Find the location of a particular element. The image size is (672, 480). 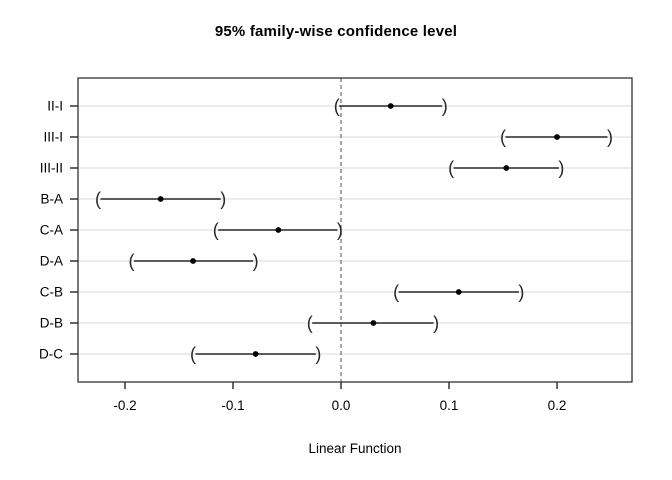

y-axis-label: C-B is located at coordinates (51, 292).